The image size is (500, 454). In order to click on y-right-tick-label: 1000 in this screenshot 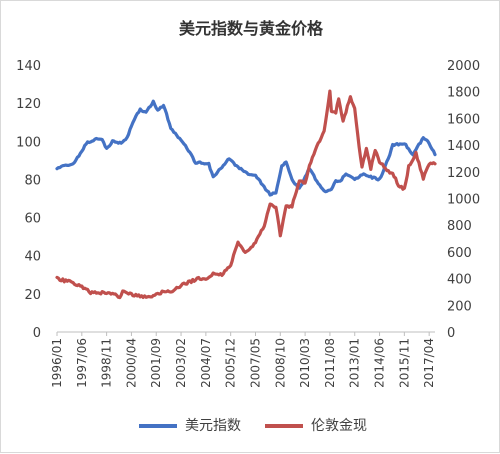, I will do `click(463, 200)`.